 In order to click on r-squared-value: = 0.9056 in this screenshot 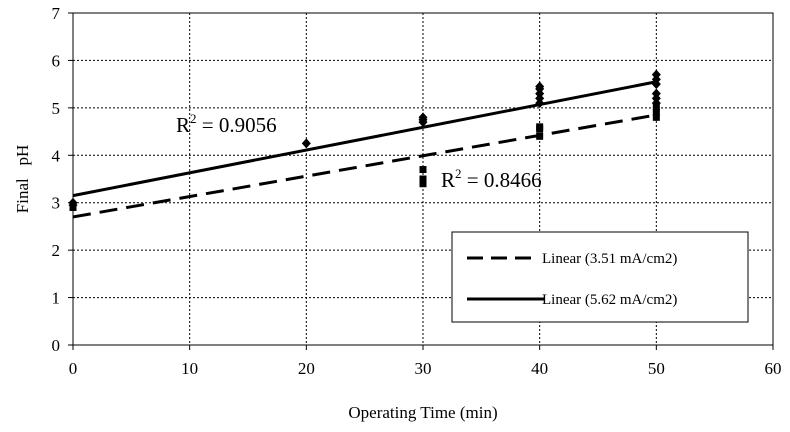, I will do `click(237, 125)`.